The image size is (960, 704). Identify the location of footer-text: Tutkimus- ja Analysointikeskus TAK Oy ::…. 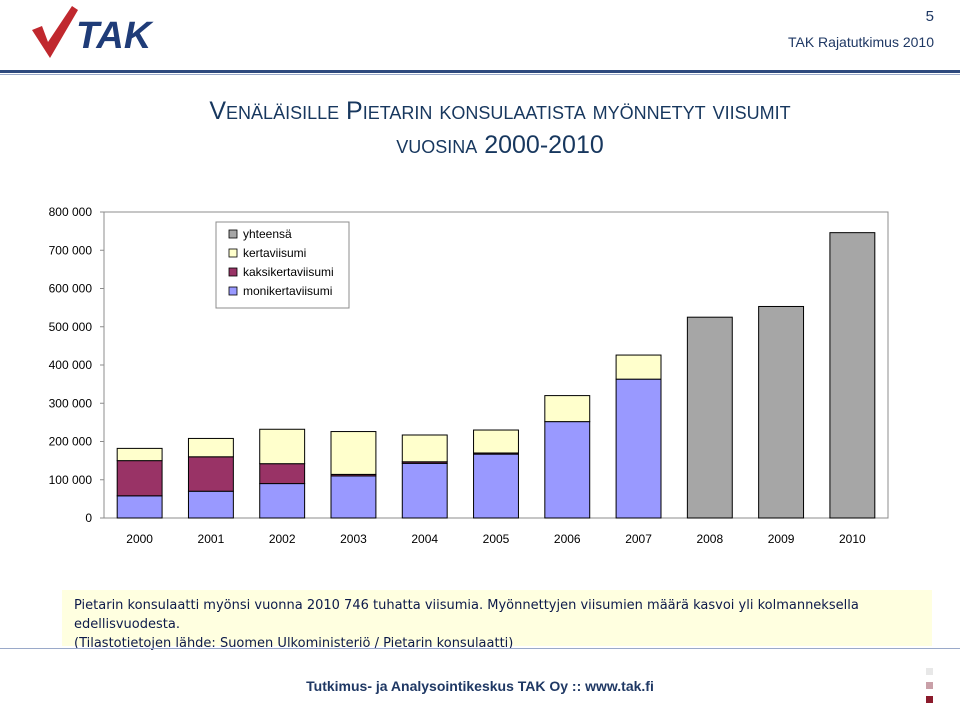
(480, 686).